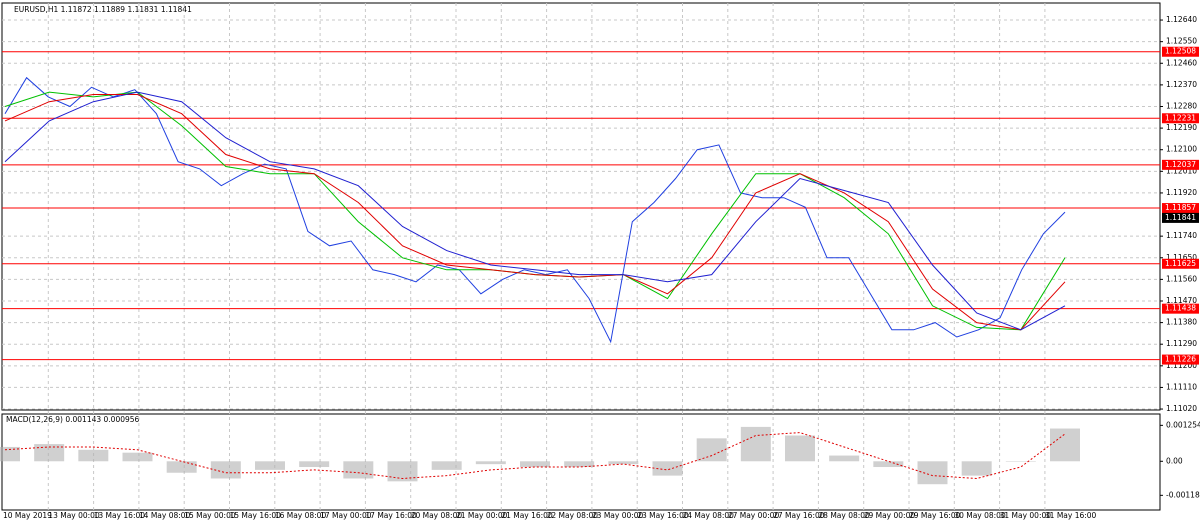 The height and width of the screenshot is (523, 1200). I want to click on level-label: 1.12508, so click(1180, 51).